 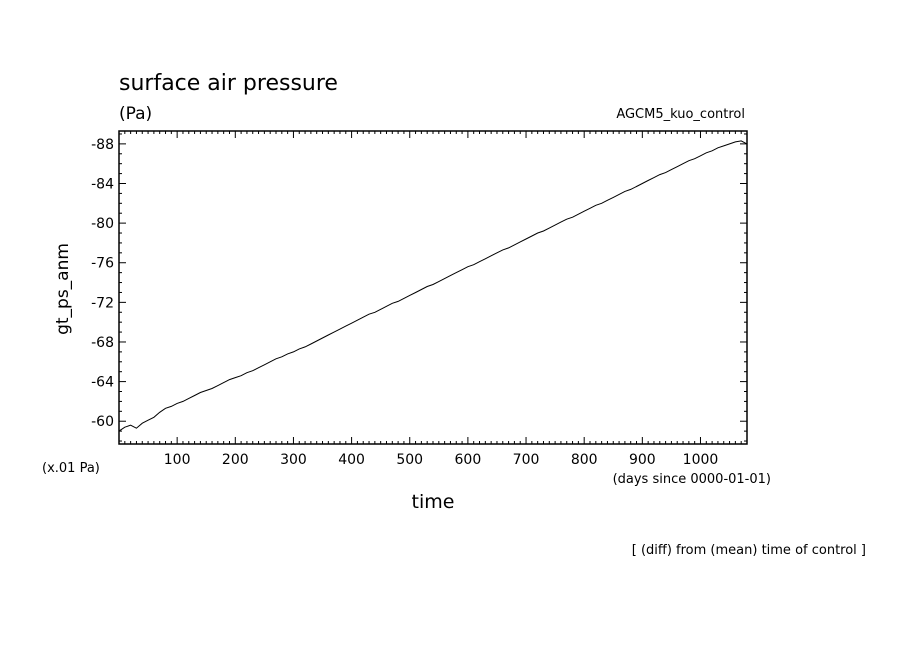 I want to click on y-tick-label: -64, so click(x=102, y=383).